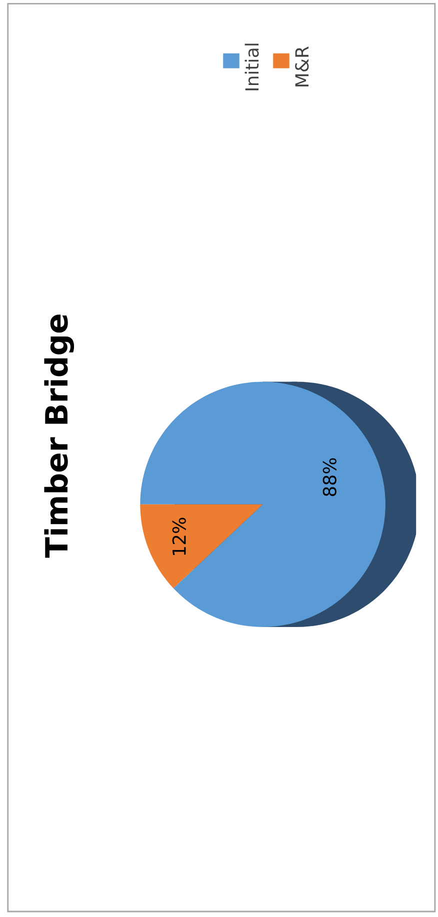  I want to click on legend-label: M&R, so click(302, 66).